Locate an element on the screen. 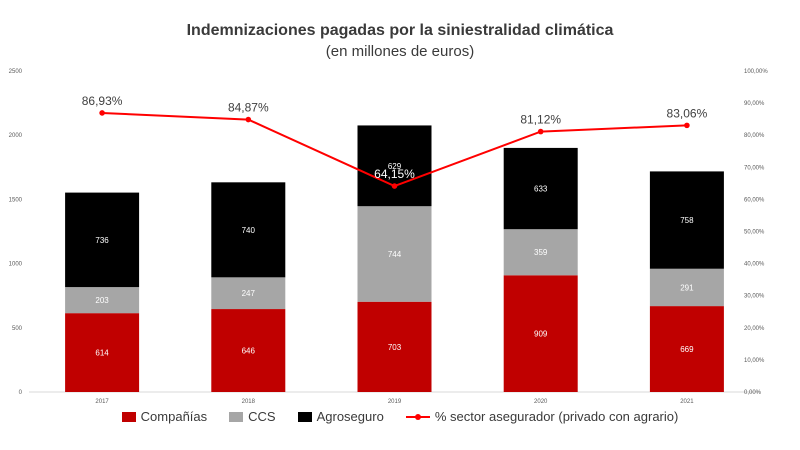  sector-line-label: 64,15% is located at coordinates (394, 174).